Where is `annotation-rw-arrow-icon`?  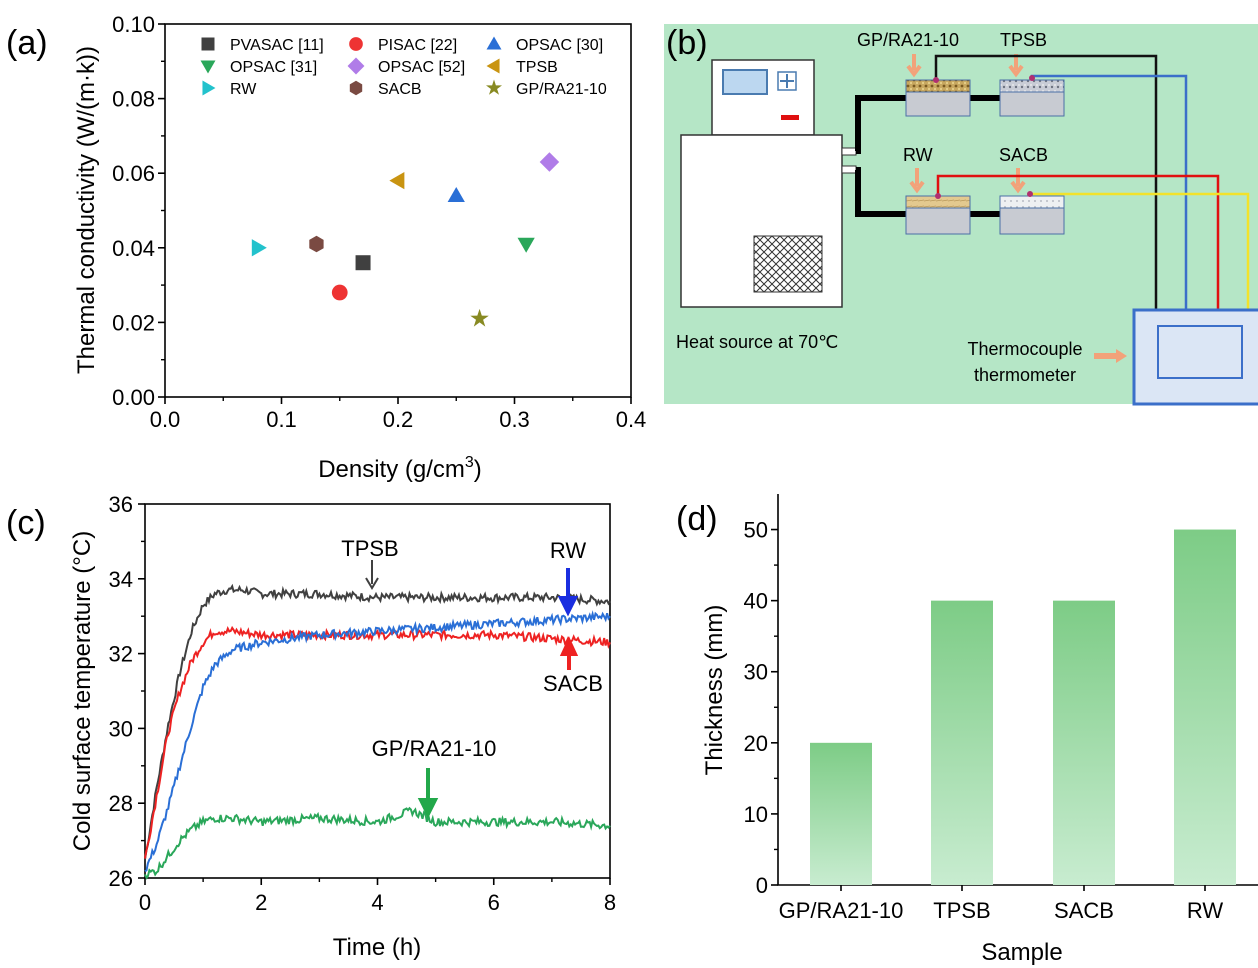
annotation-rw-arrow-icon is located at coordinates (568, 592).